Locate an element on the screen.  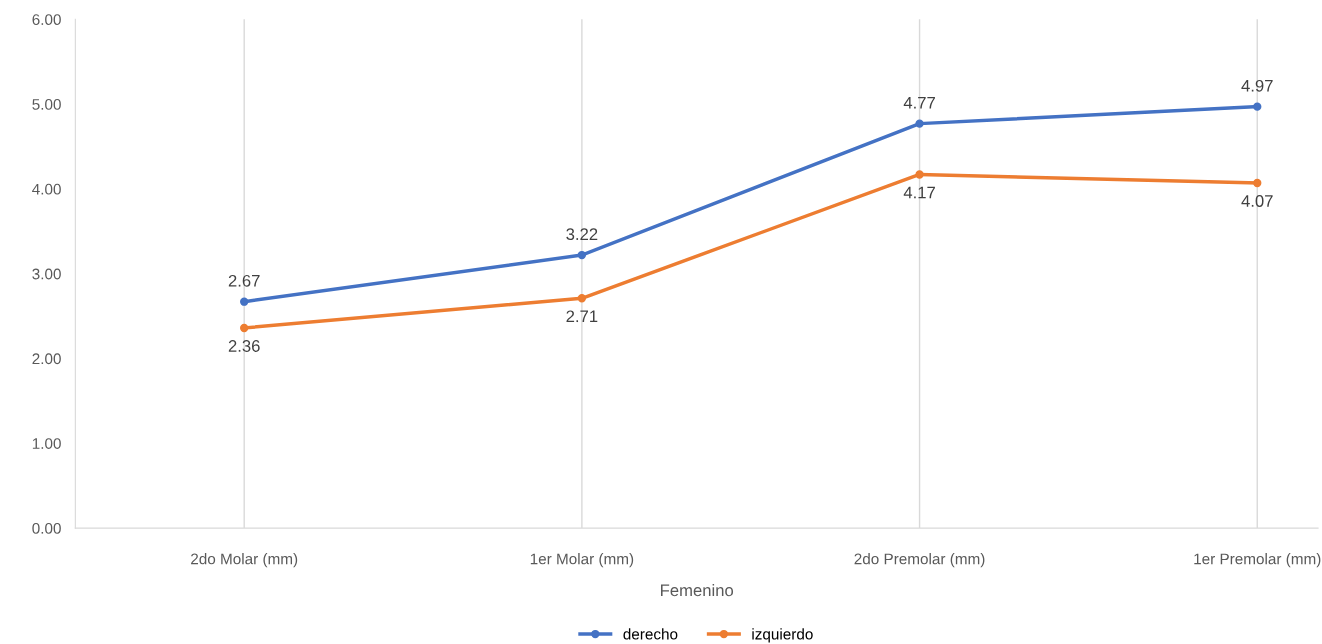
x-tick-label: 1er Molar (mm) is located at coordinates (582, 560).